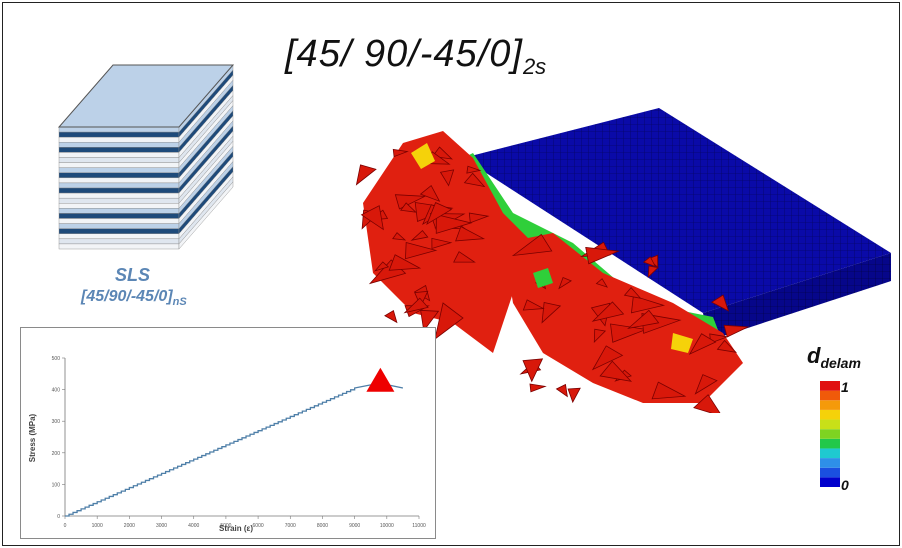 Image resolution: width=902 pixels, height=548 pixels. What do you see at coordinates (56, 422) in the screenshot?
I see `y-tick-label: 300` at bounding box center [56, 422].